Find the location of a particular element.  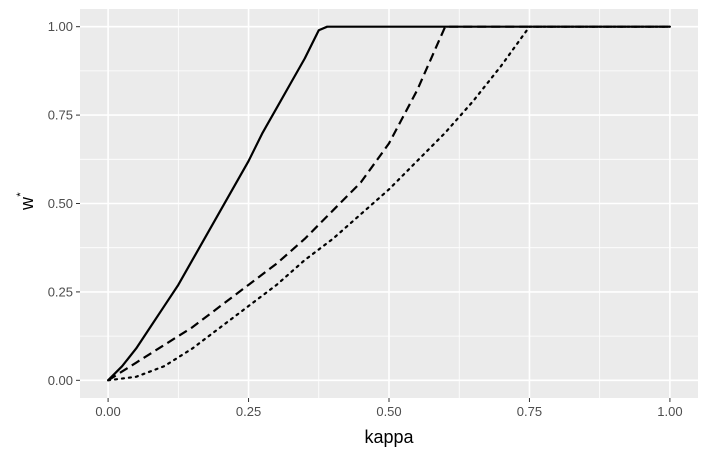

y-tick-label: 0.25 is located at coordinates (60, 291).